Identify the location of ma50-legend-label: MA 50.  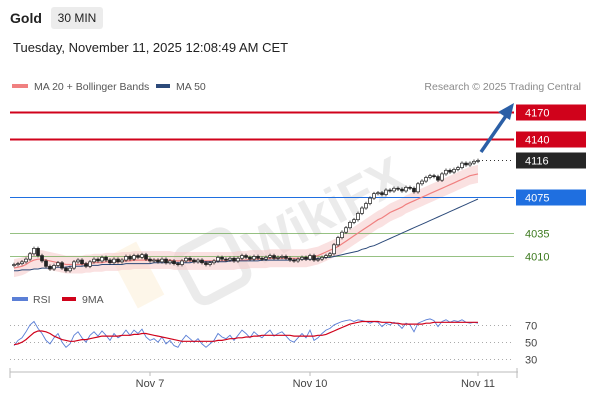
(191, 87).